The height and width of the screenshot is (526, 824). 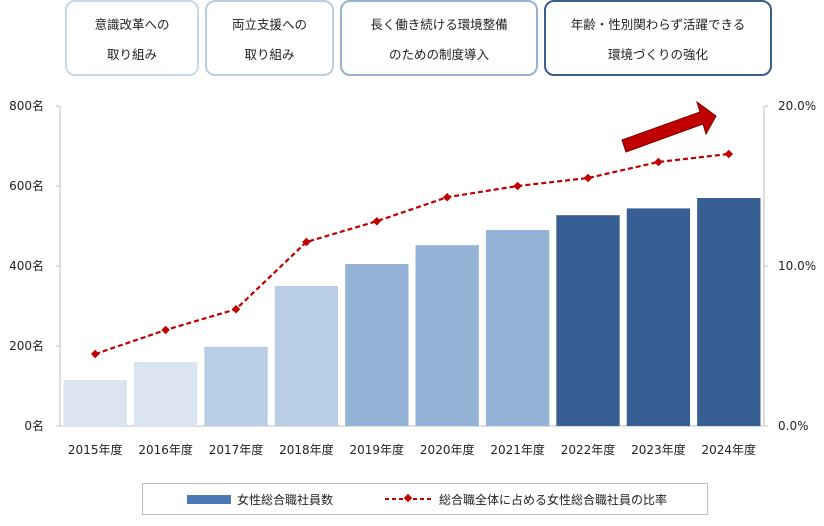 What do you see at coordinates (269, 38) in the screenshot?
I see `phase-box-2: 両立支援への 取り組み` at bounding box center [269, 38].